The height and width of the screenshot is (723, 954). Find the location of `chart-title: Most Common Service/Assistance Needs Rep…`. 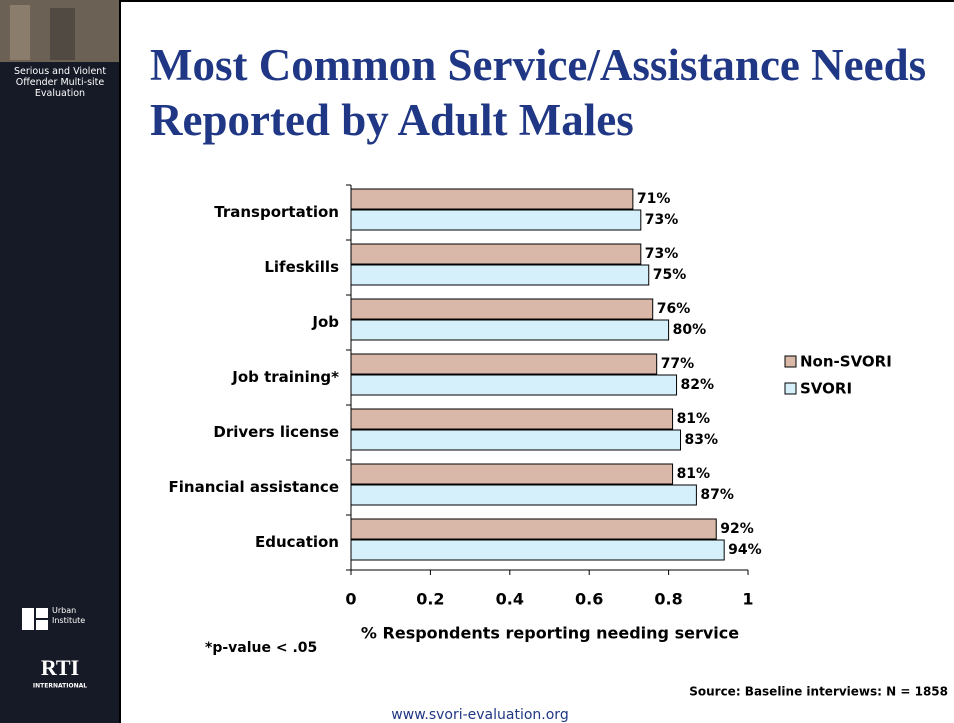

chart-title: Most Common Service/Assistance Needs Rep… is located at coordinates (538, 92).